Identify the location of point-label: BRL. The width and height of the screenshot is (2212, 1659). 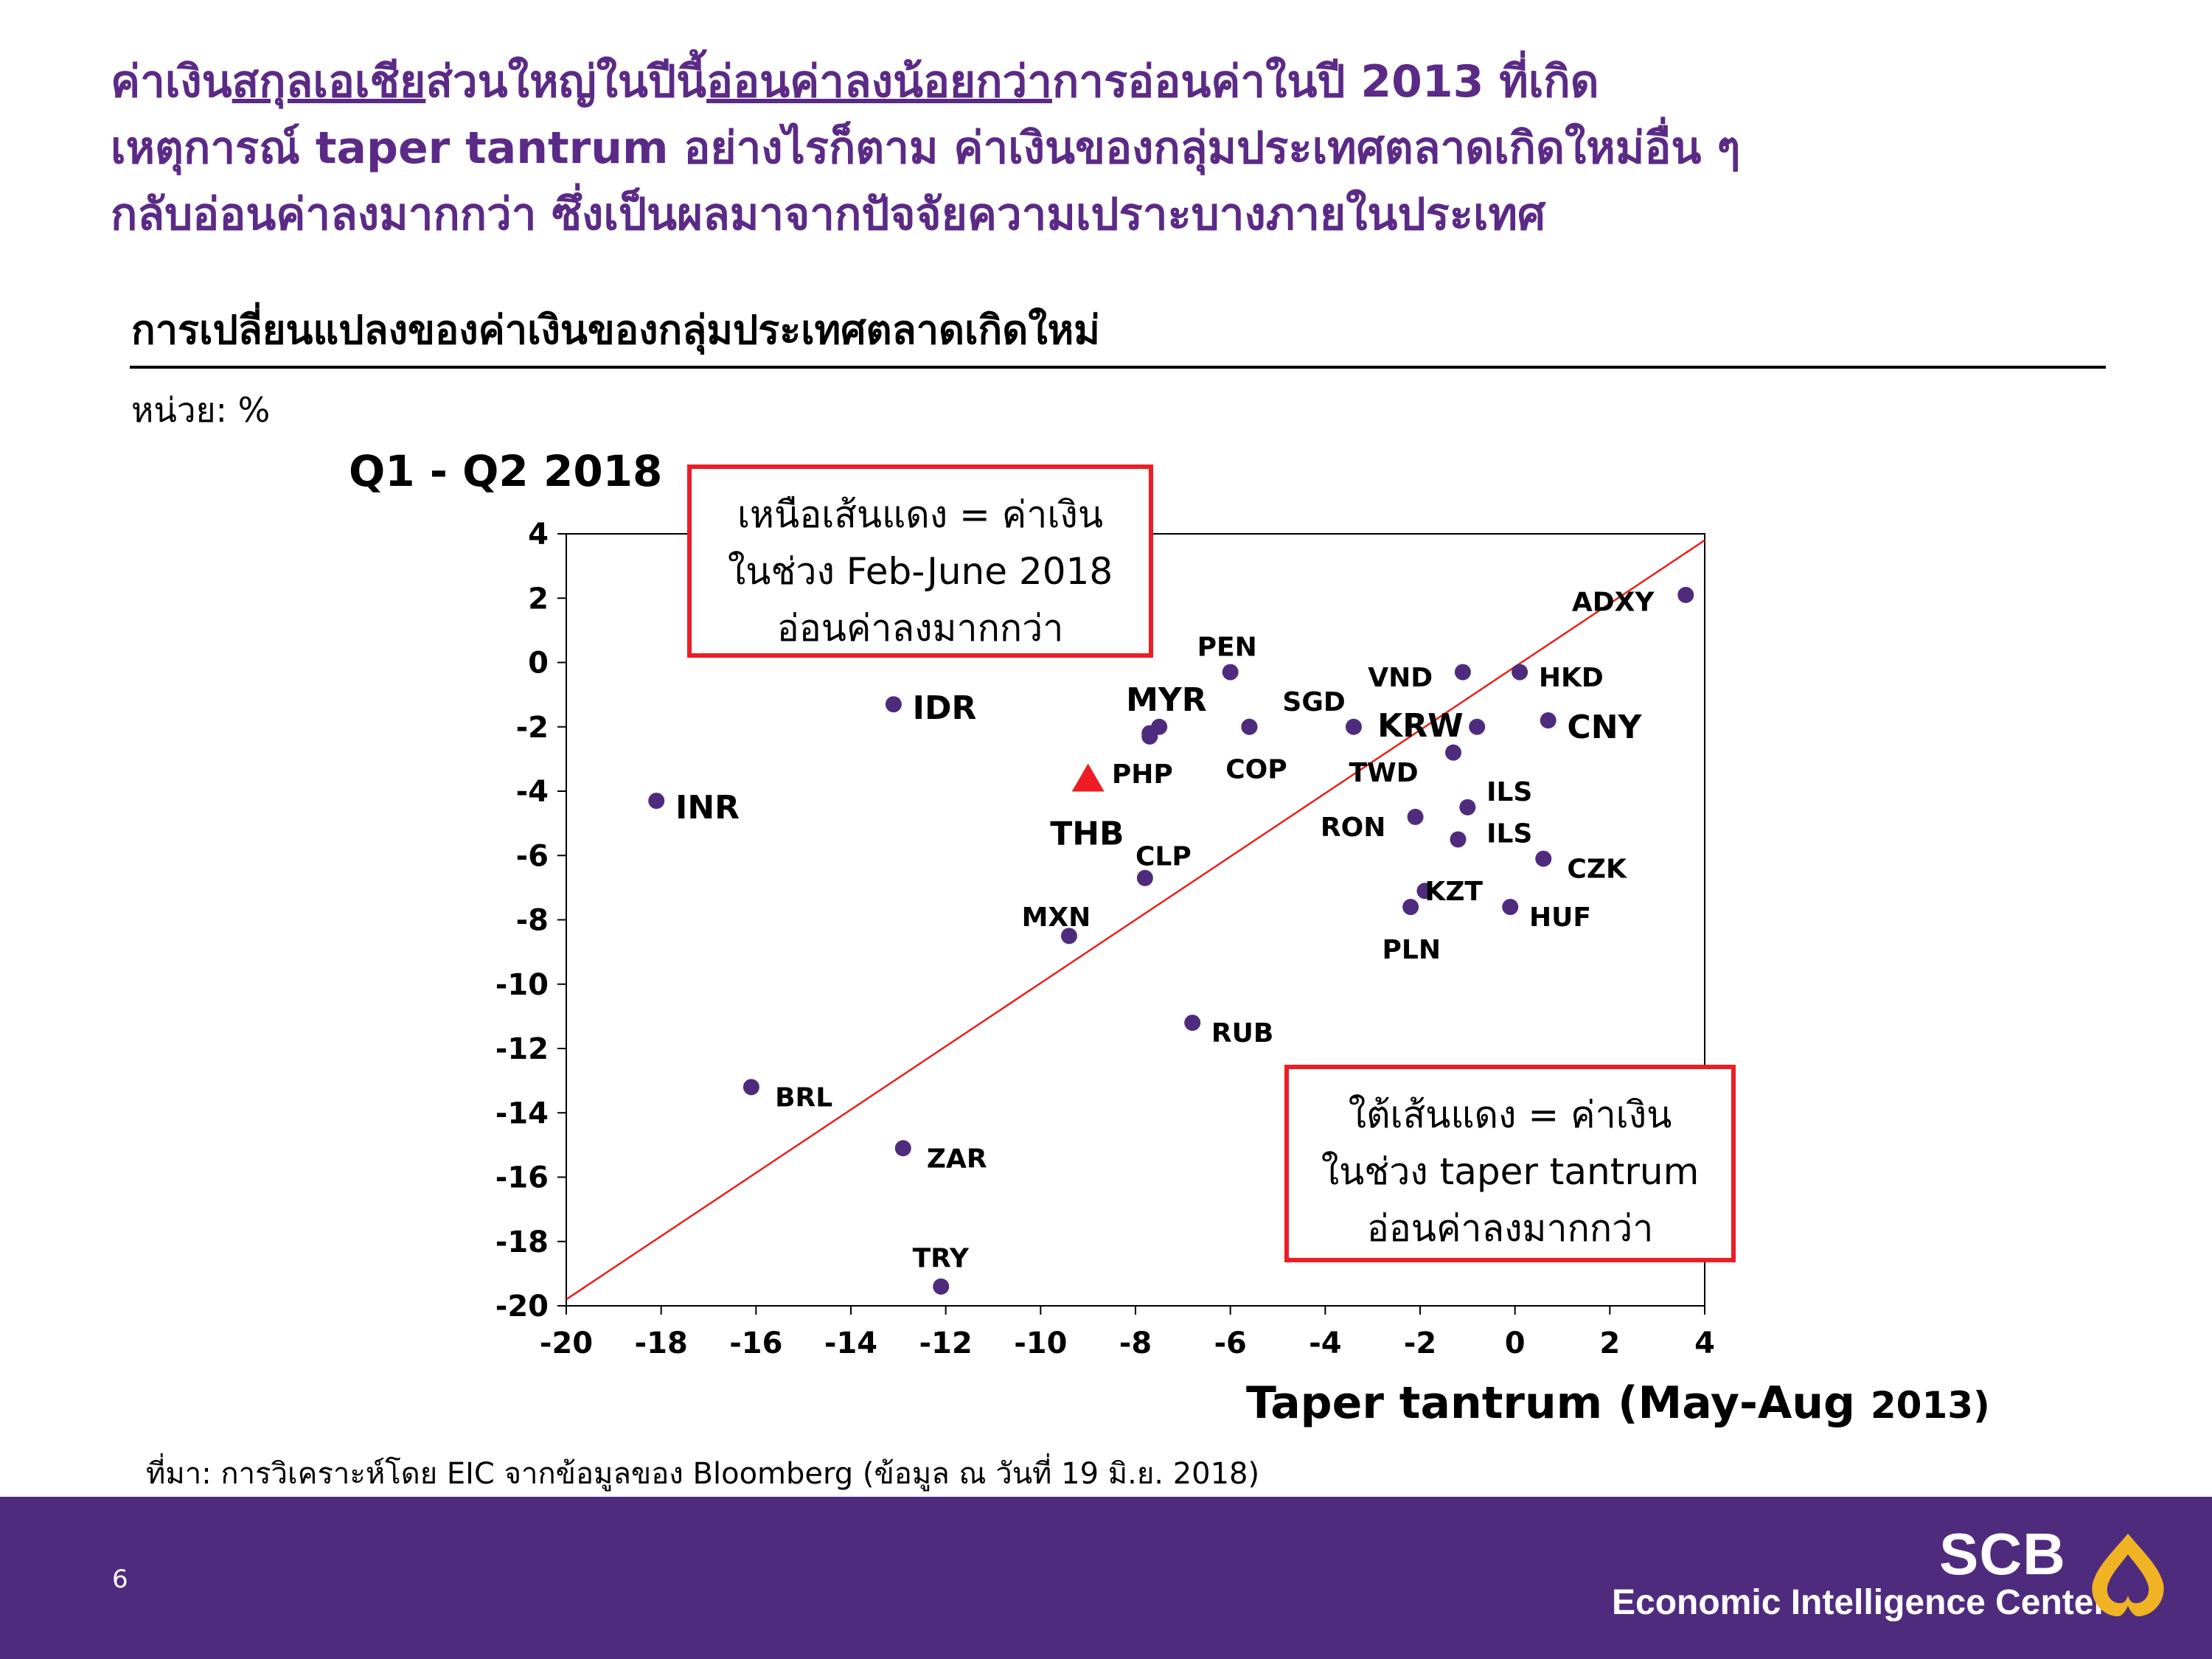
(803, 1097).